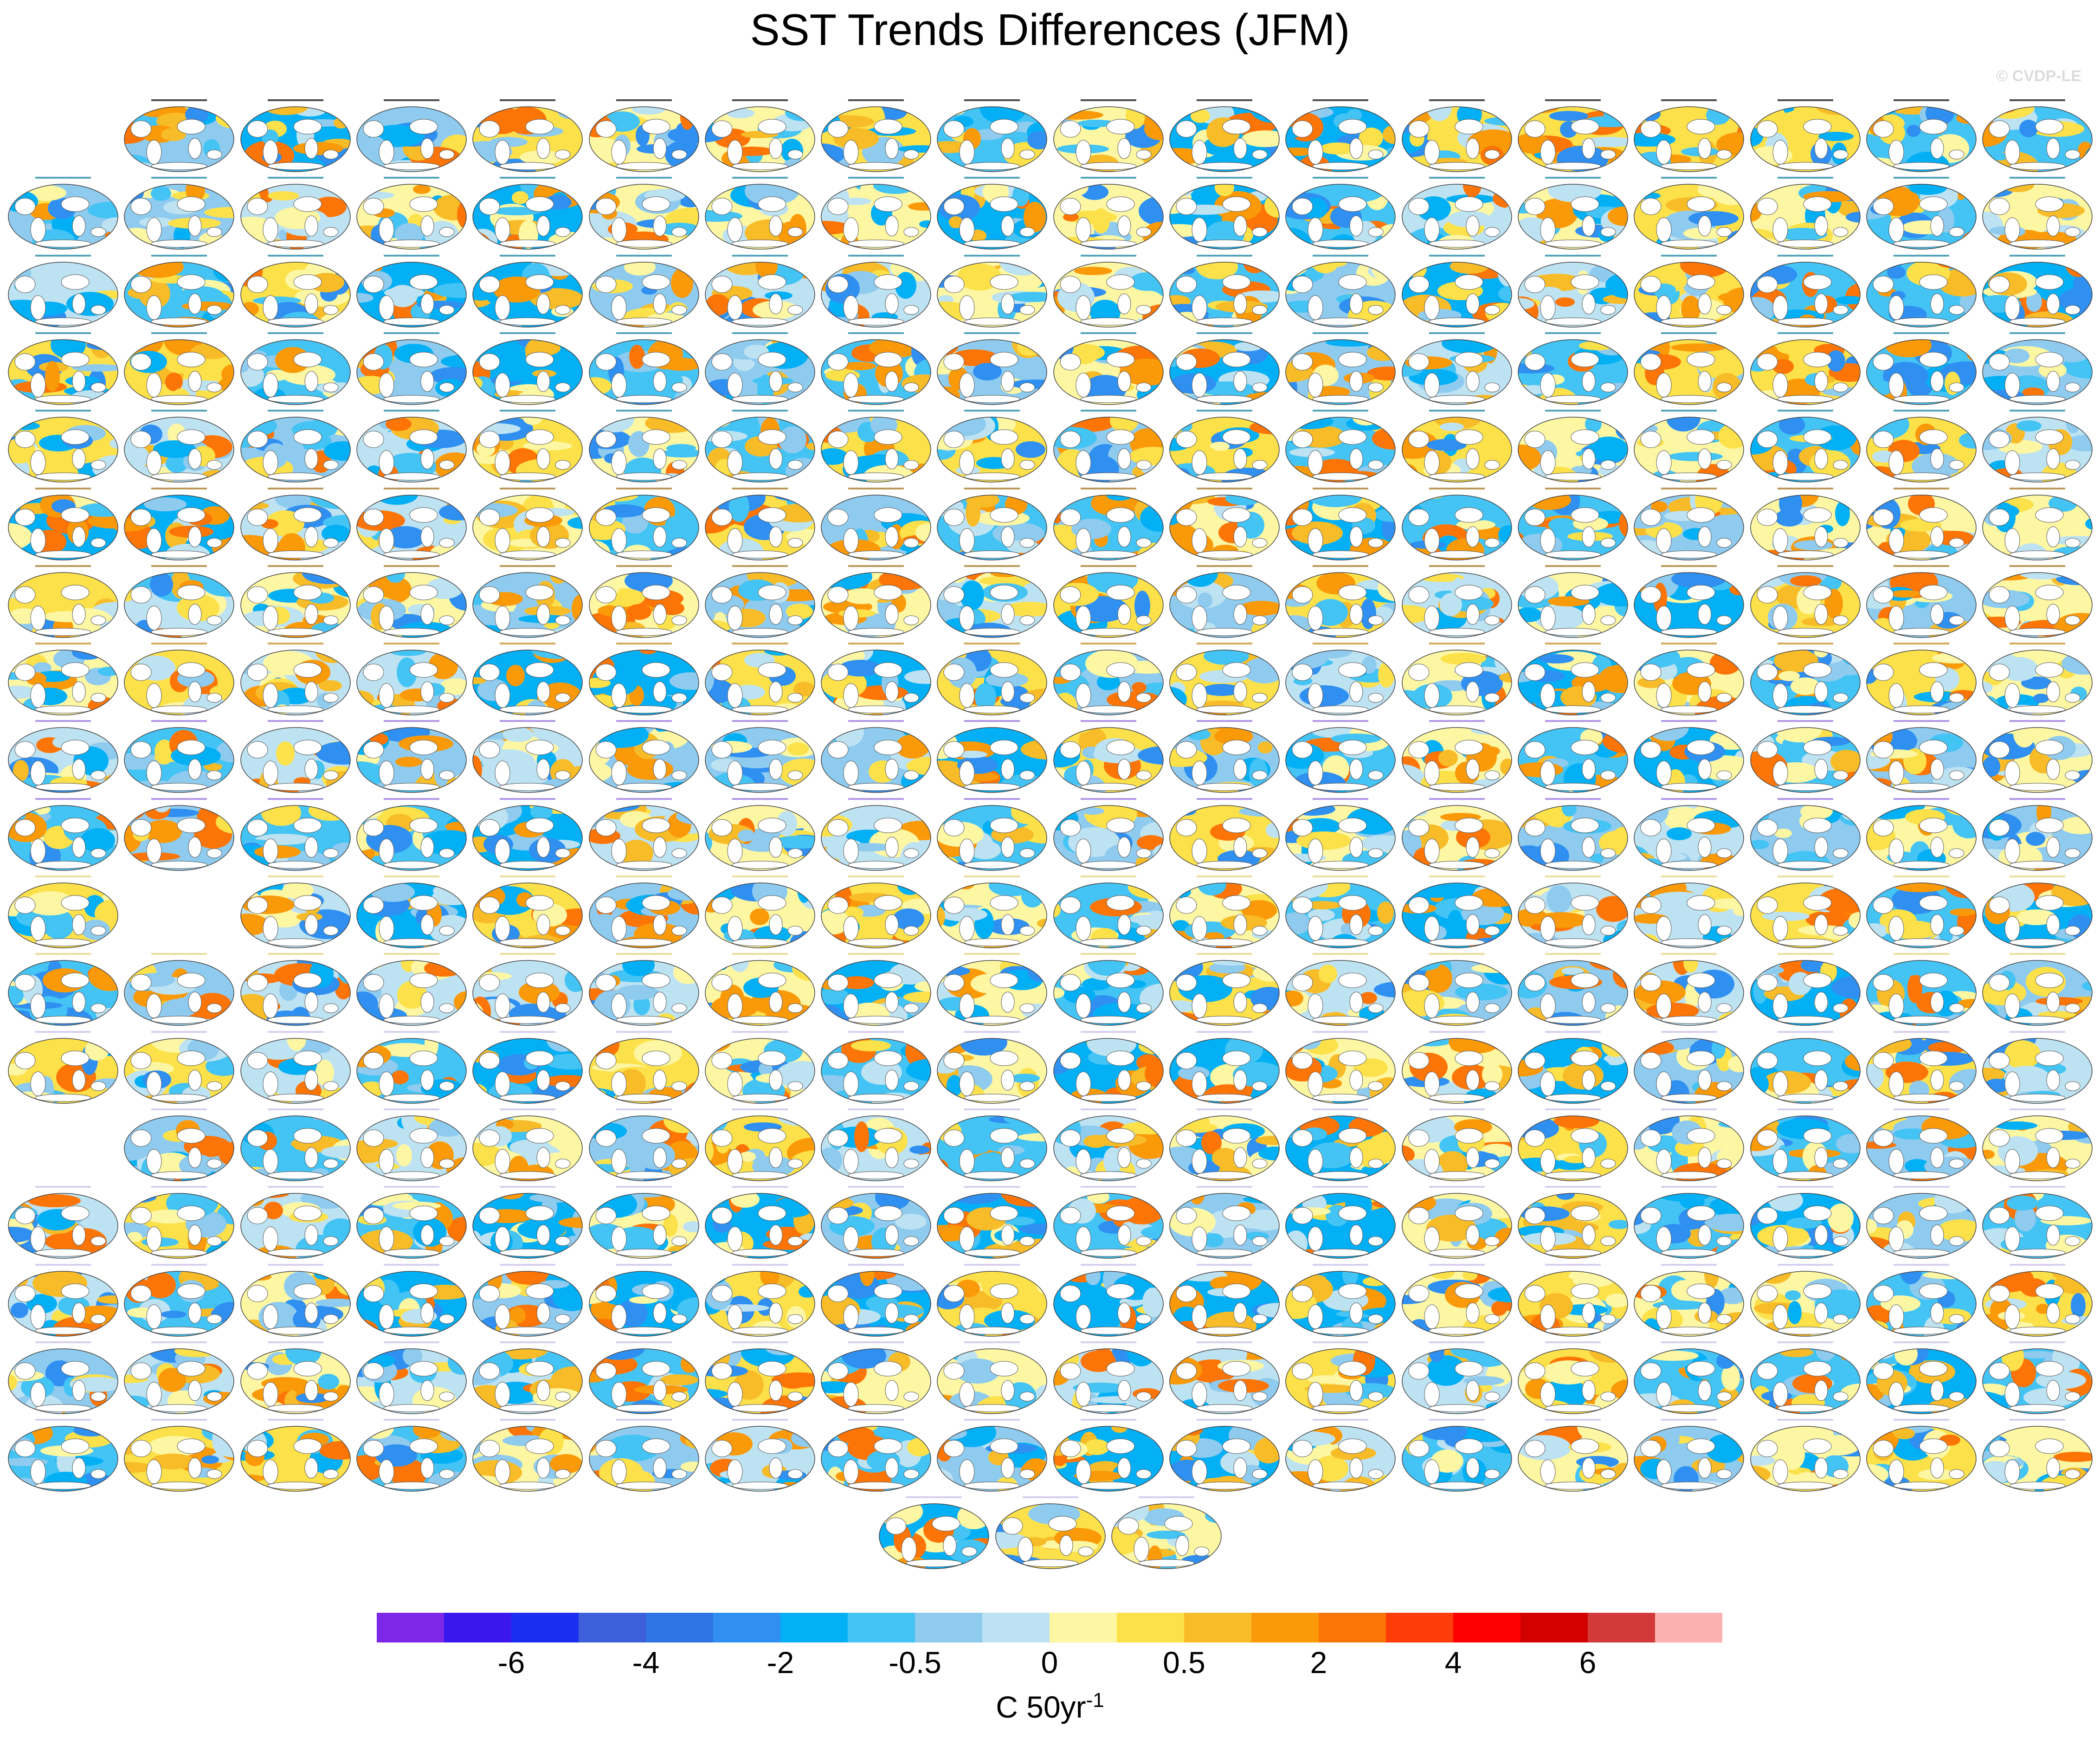  What do you see at coordinates (781, 1663) in the screenshot?
I see `colorbar-tick-label: -2` at bounding box center [781, 1663].